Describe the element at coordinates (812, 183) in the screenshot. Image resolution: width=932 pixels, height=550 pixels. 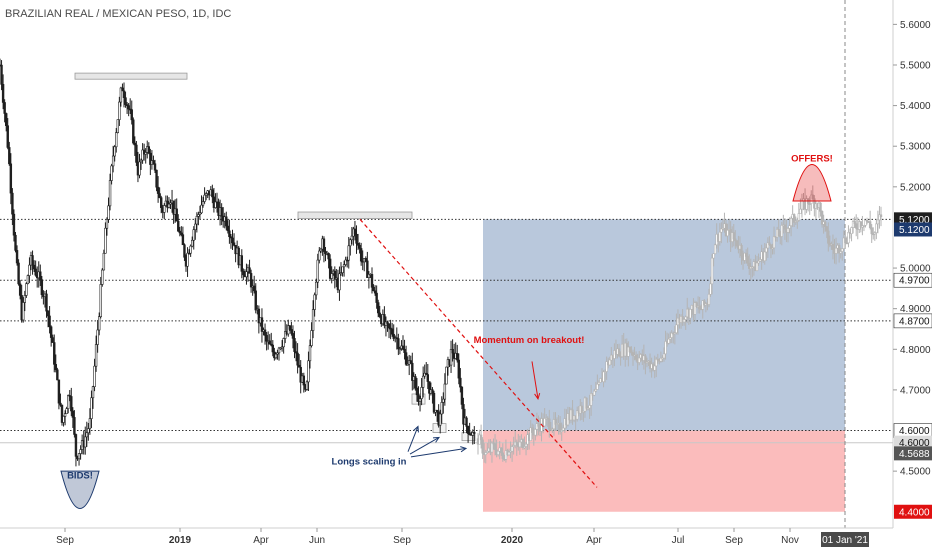
I see `offers-dome-marker` at that location.